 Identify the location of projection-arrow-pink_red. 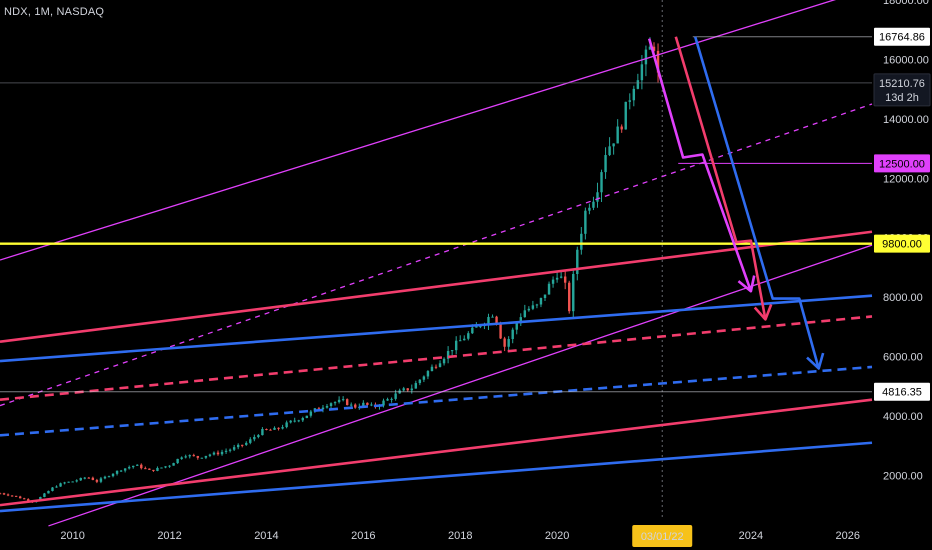
(720, 178).